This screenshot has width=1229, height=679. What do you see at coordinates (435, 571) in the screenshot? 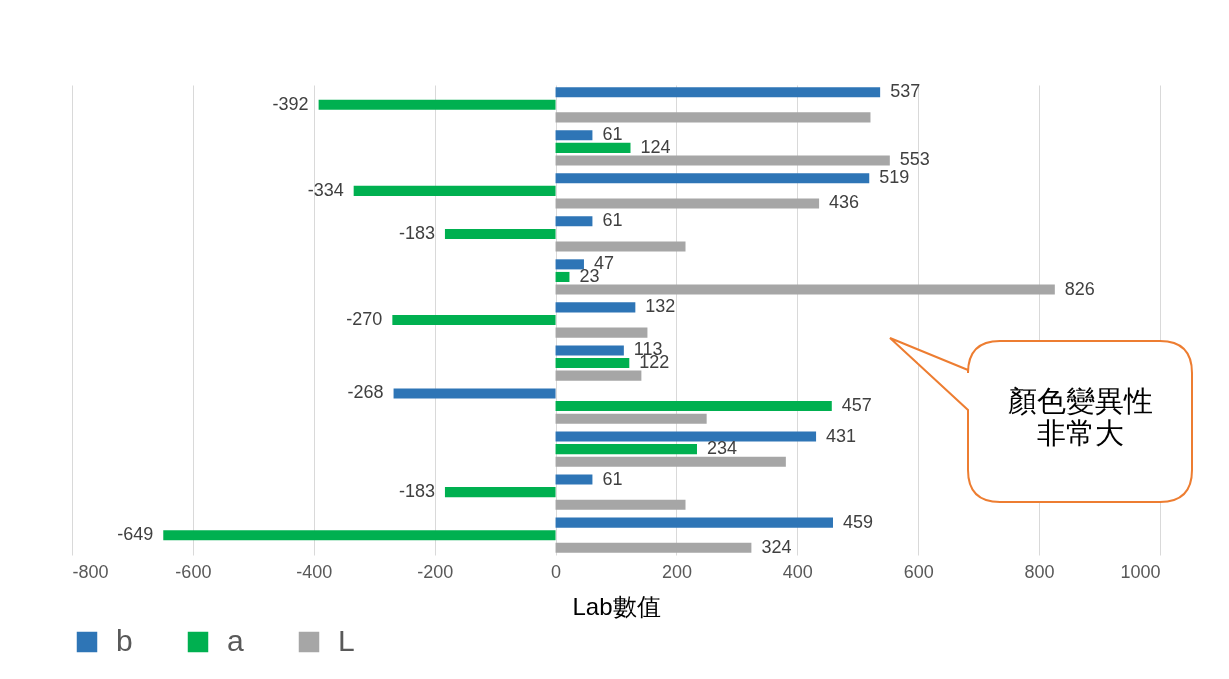
I see `x-tick-label: -200` at bounding box center [435, 571].